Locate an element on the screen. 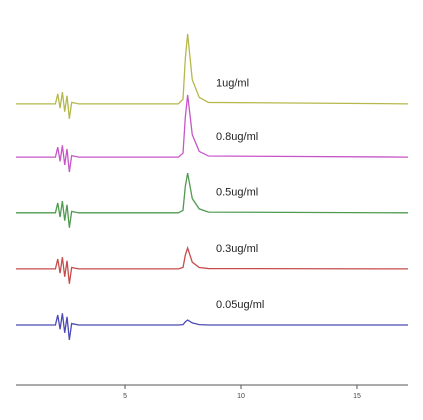  trace-label: 0.5ug/ml is located at coordinates (237, 193).